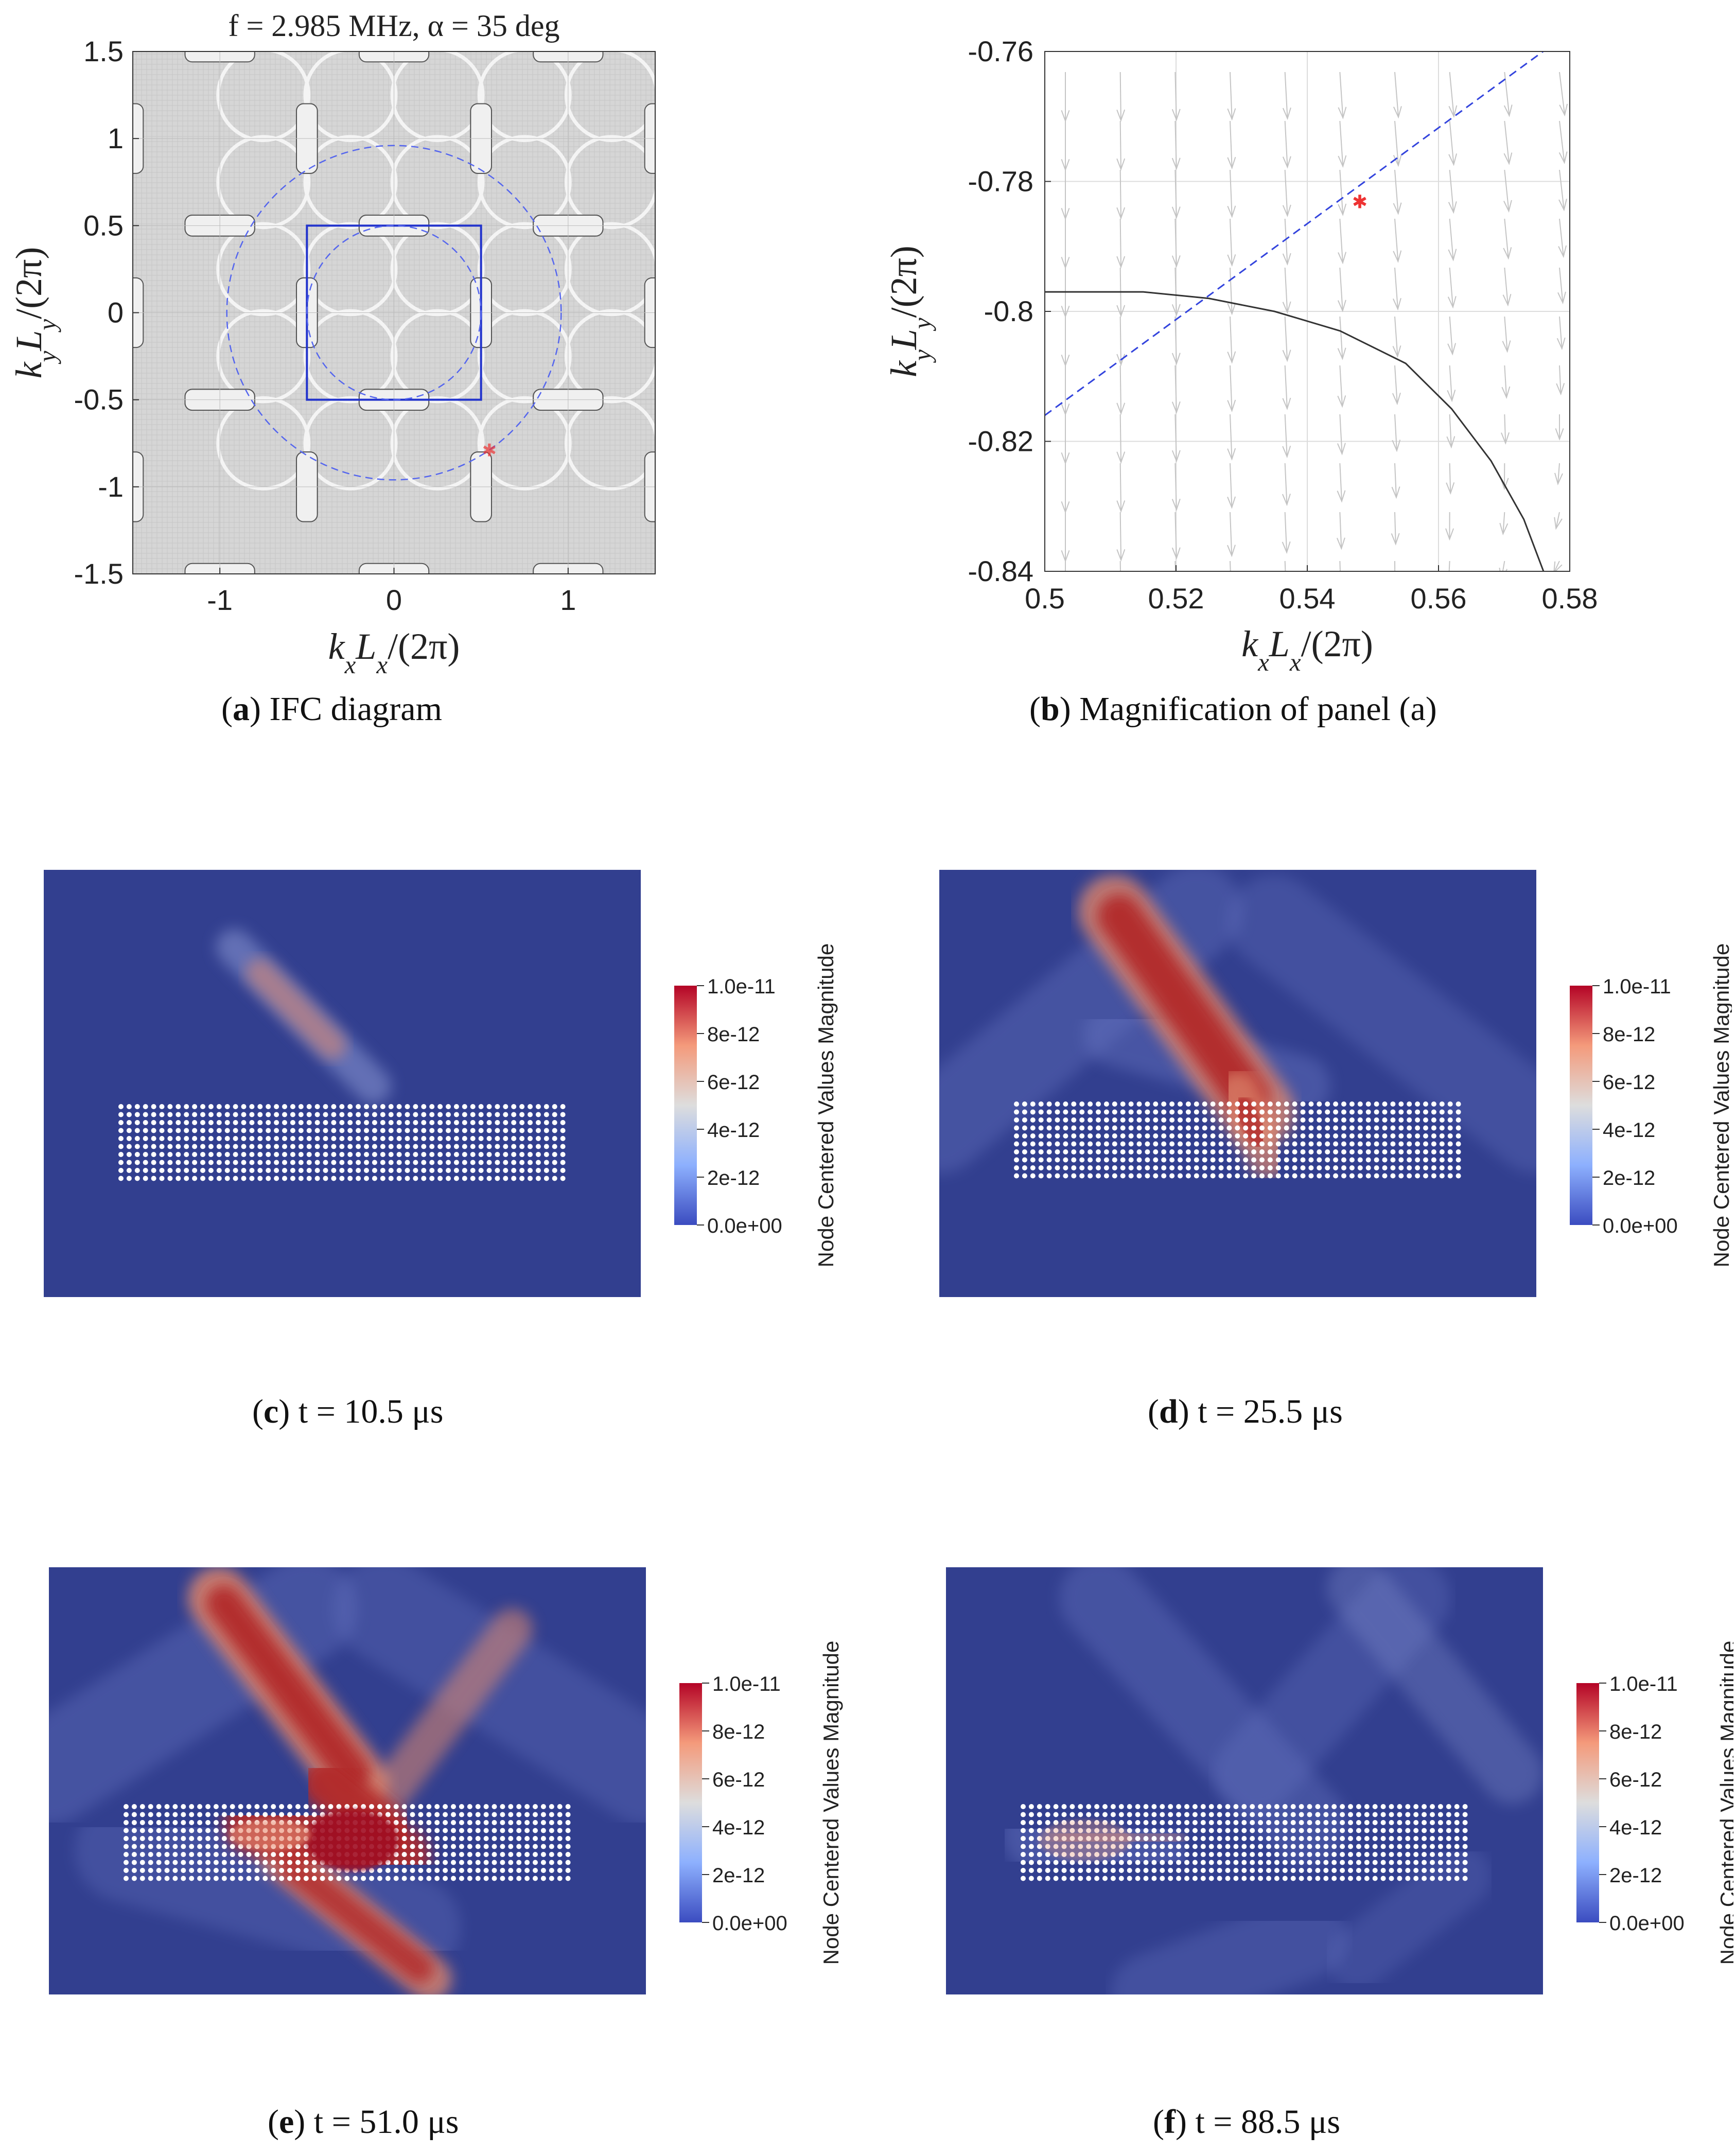 The width and height of the screenshot is (1736, 2153). Describe the element at coordinates (28, 283) in the screenshot. I see `y-axis-label-part: /(2π)` at that location.